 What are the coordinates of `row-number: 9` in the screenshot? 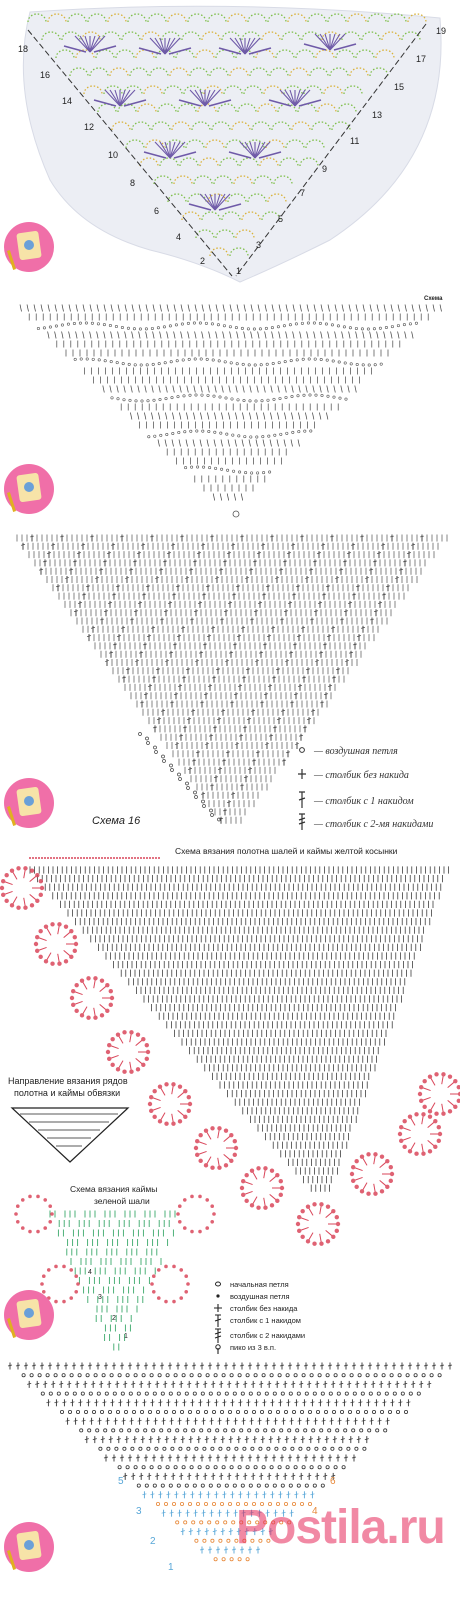 It's located at (324, 169).